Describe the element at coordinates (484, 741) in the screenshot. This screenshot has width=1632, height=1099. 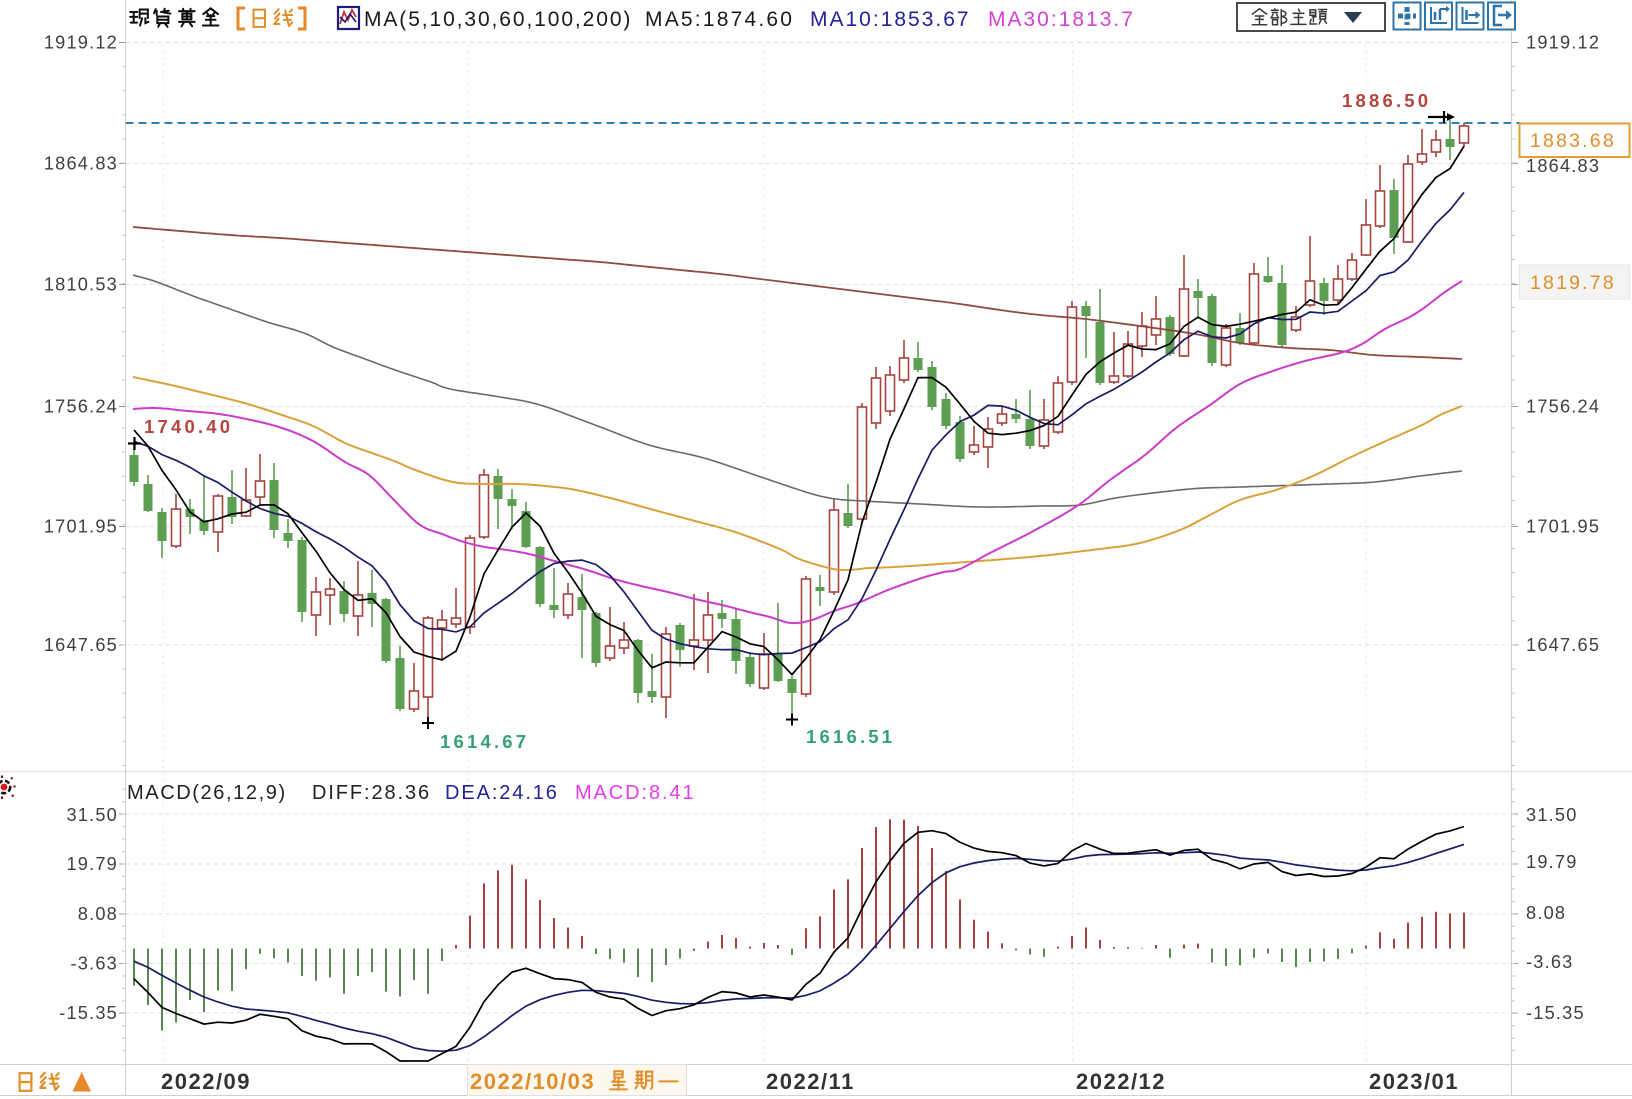
I see `svg-text: 1614.67` at that location.